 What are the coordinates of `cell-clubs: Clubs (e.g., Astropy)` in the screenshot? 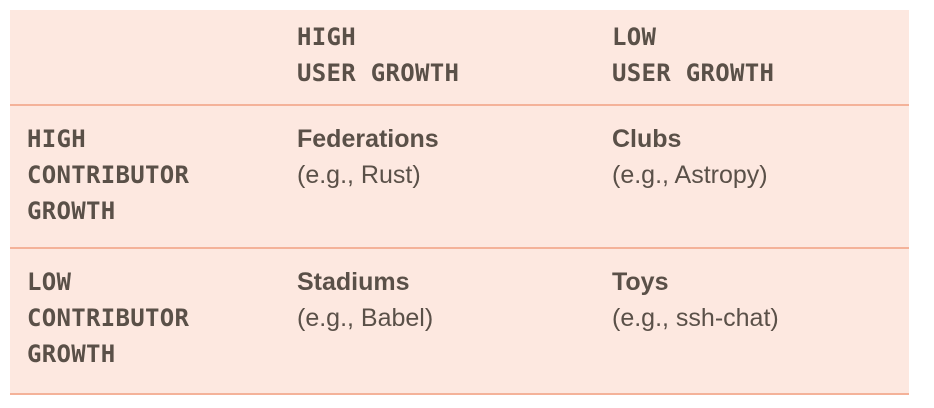 It's located at (757, 149).